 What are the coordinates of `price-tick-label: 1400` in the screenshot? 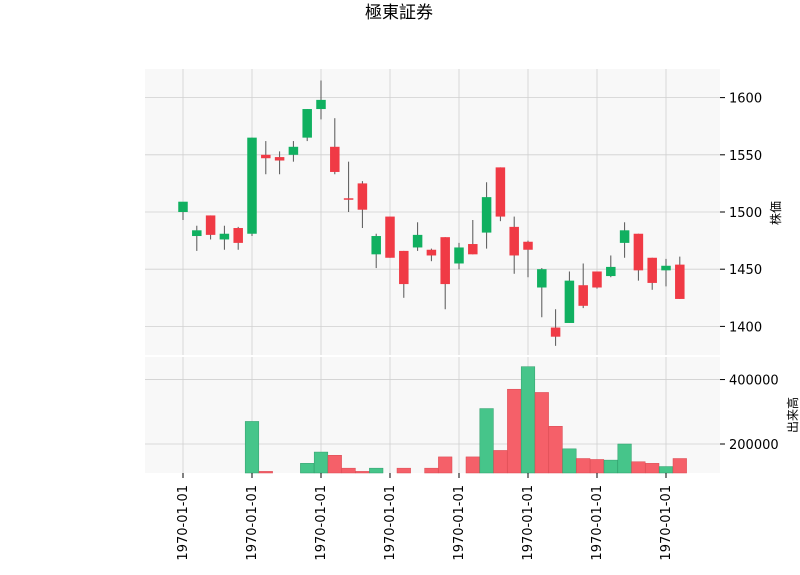 It's located at (745, 327).